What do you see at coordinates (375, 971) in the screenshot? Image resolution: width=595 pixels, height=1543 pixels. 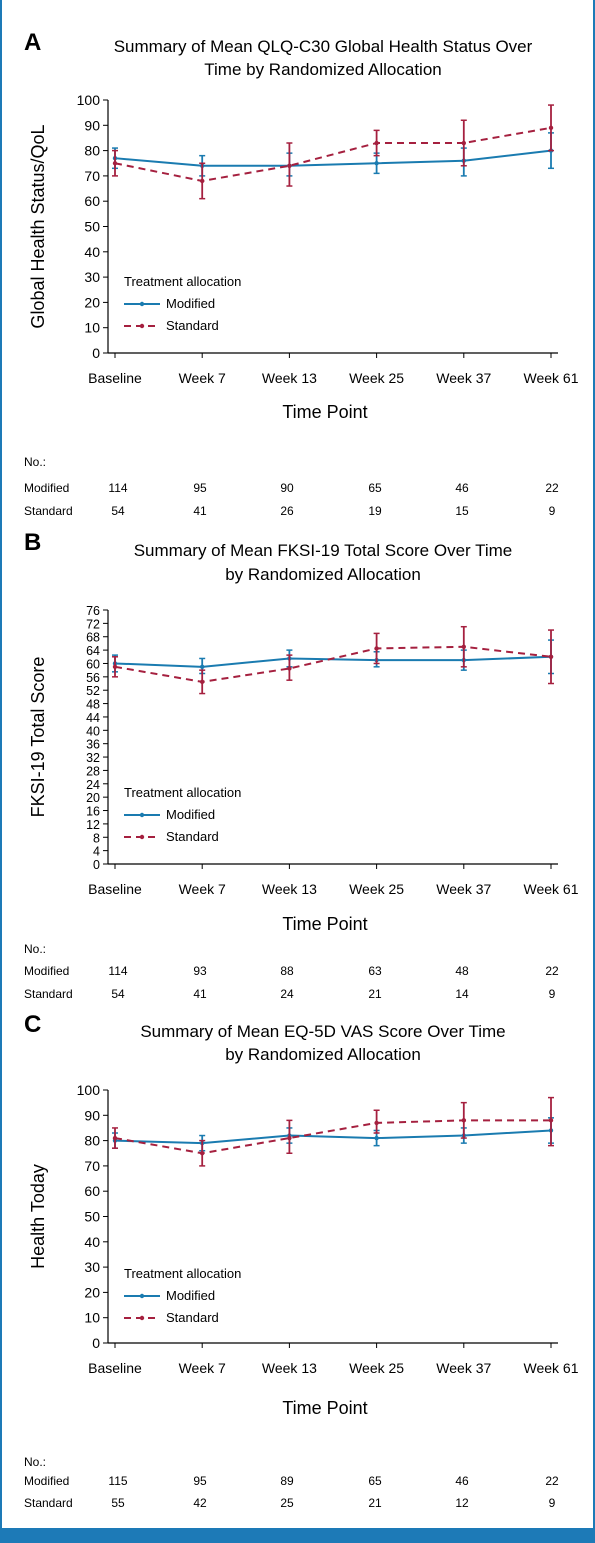 I see `counts-cell: 63` at bounding box center [375, 971].